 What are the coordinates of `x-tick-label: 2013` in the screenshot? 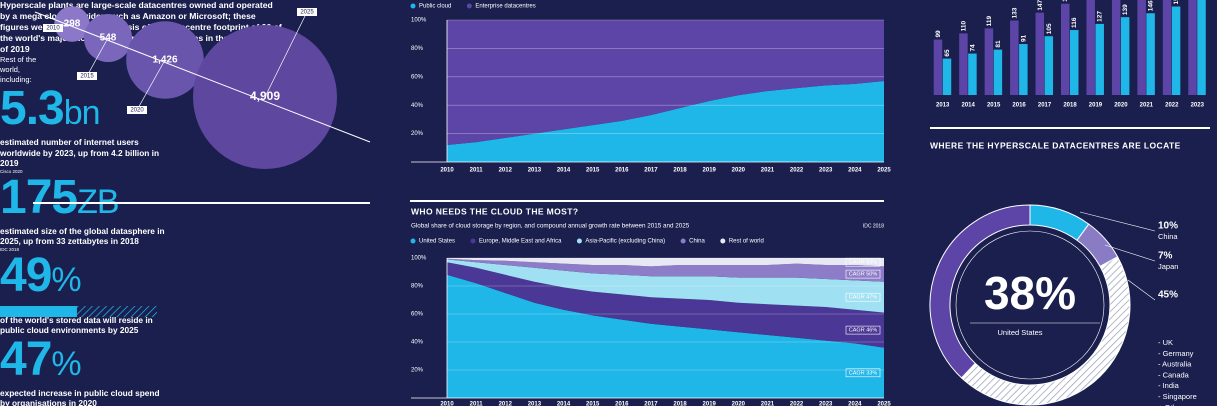 It's located at (535, 404).